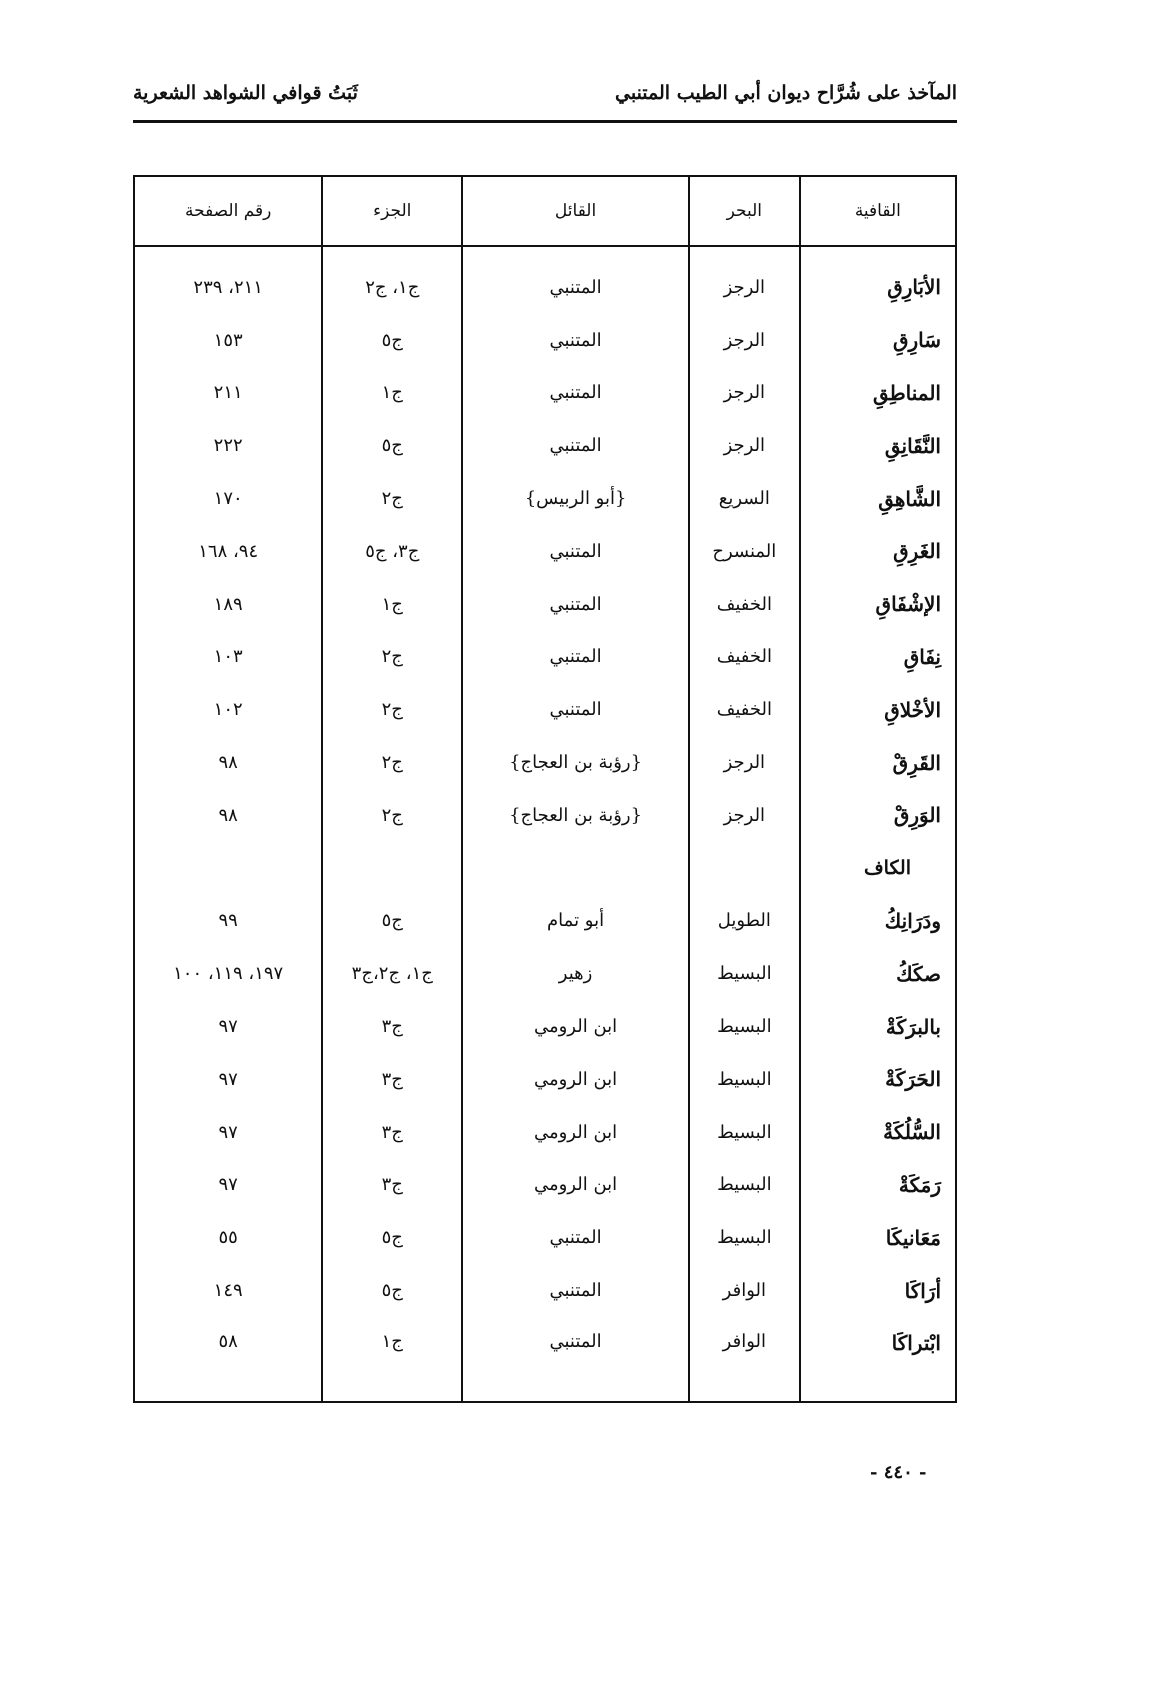  I want to click on table-row: المناطِقِ الرجز المتنبي ج١ ٢١١, so click(545, 393).